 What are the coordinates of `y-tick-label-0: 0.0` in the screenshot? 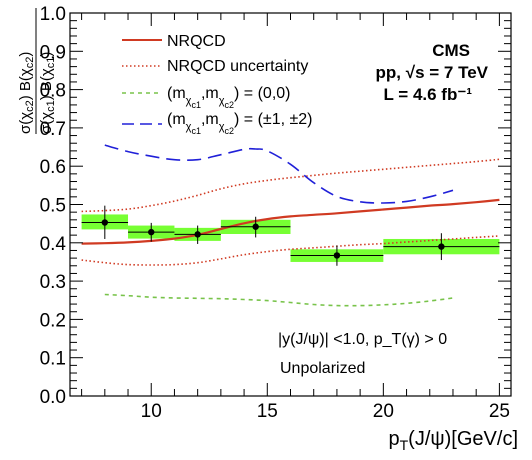 It's located at (53, 397).